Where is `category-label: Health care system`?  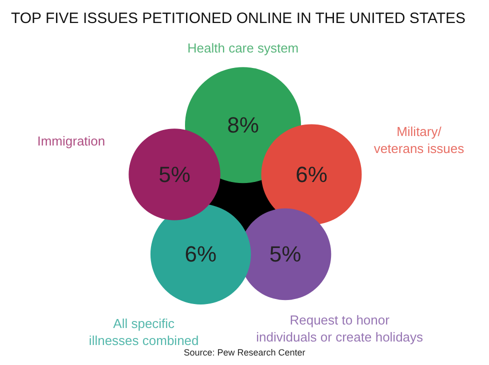
category-label: Health care system is located at coordinates (243, 48).